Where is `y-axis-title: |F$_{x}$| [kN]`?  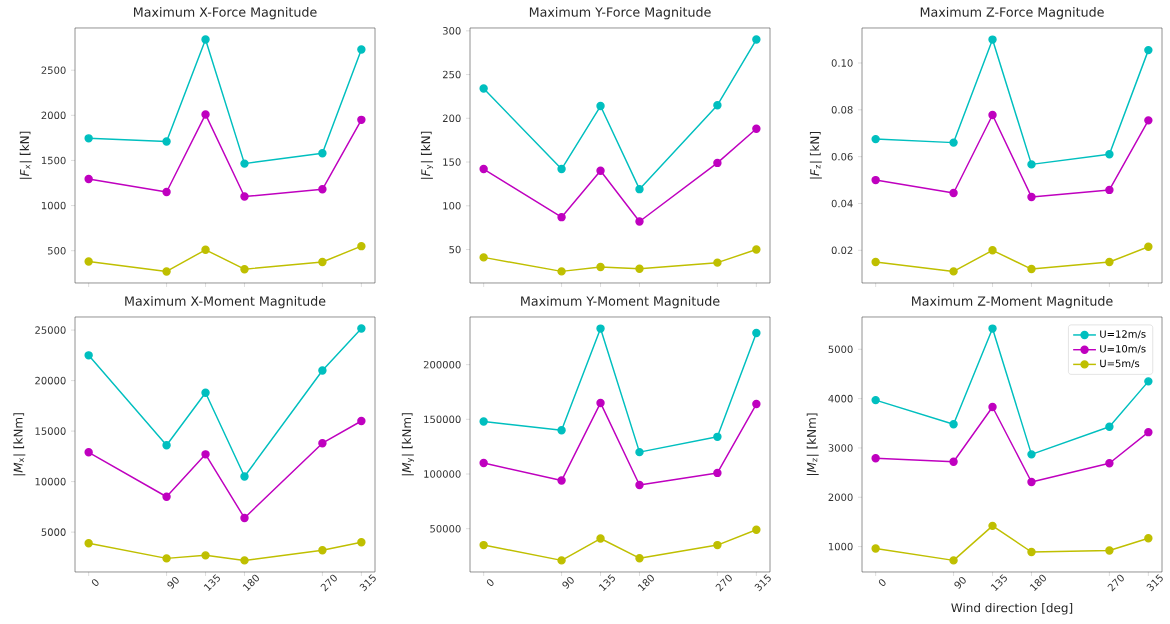 y-axis-title: |F$_{x}$| [kN] is located at coordinates (25, 155).